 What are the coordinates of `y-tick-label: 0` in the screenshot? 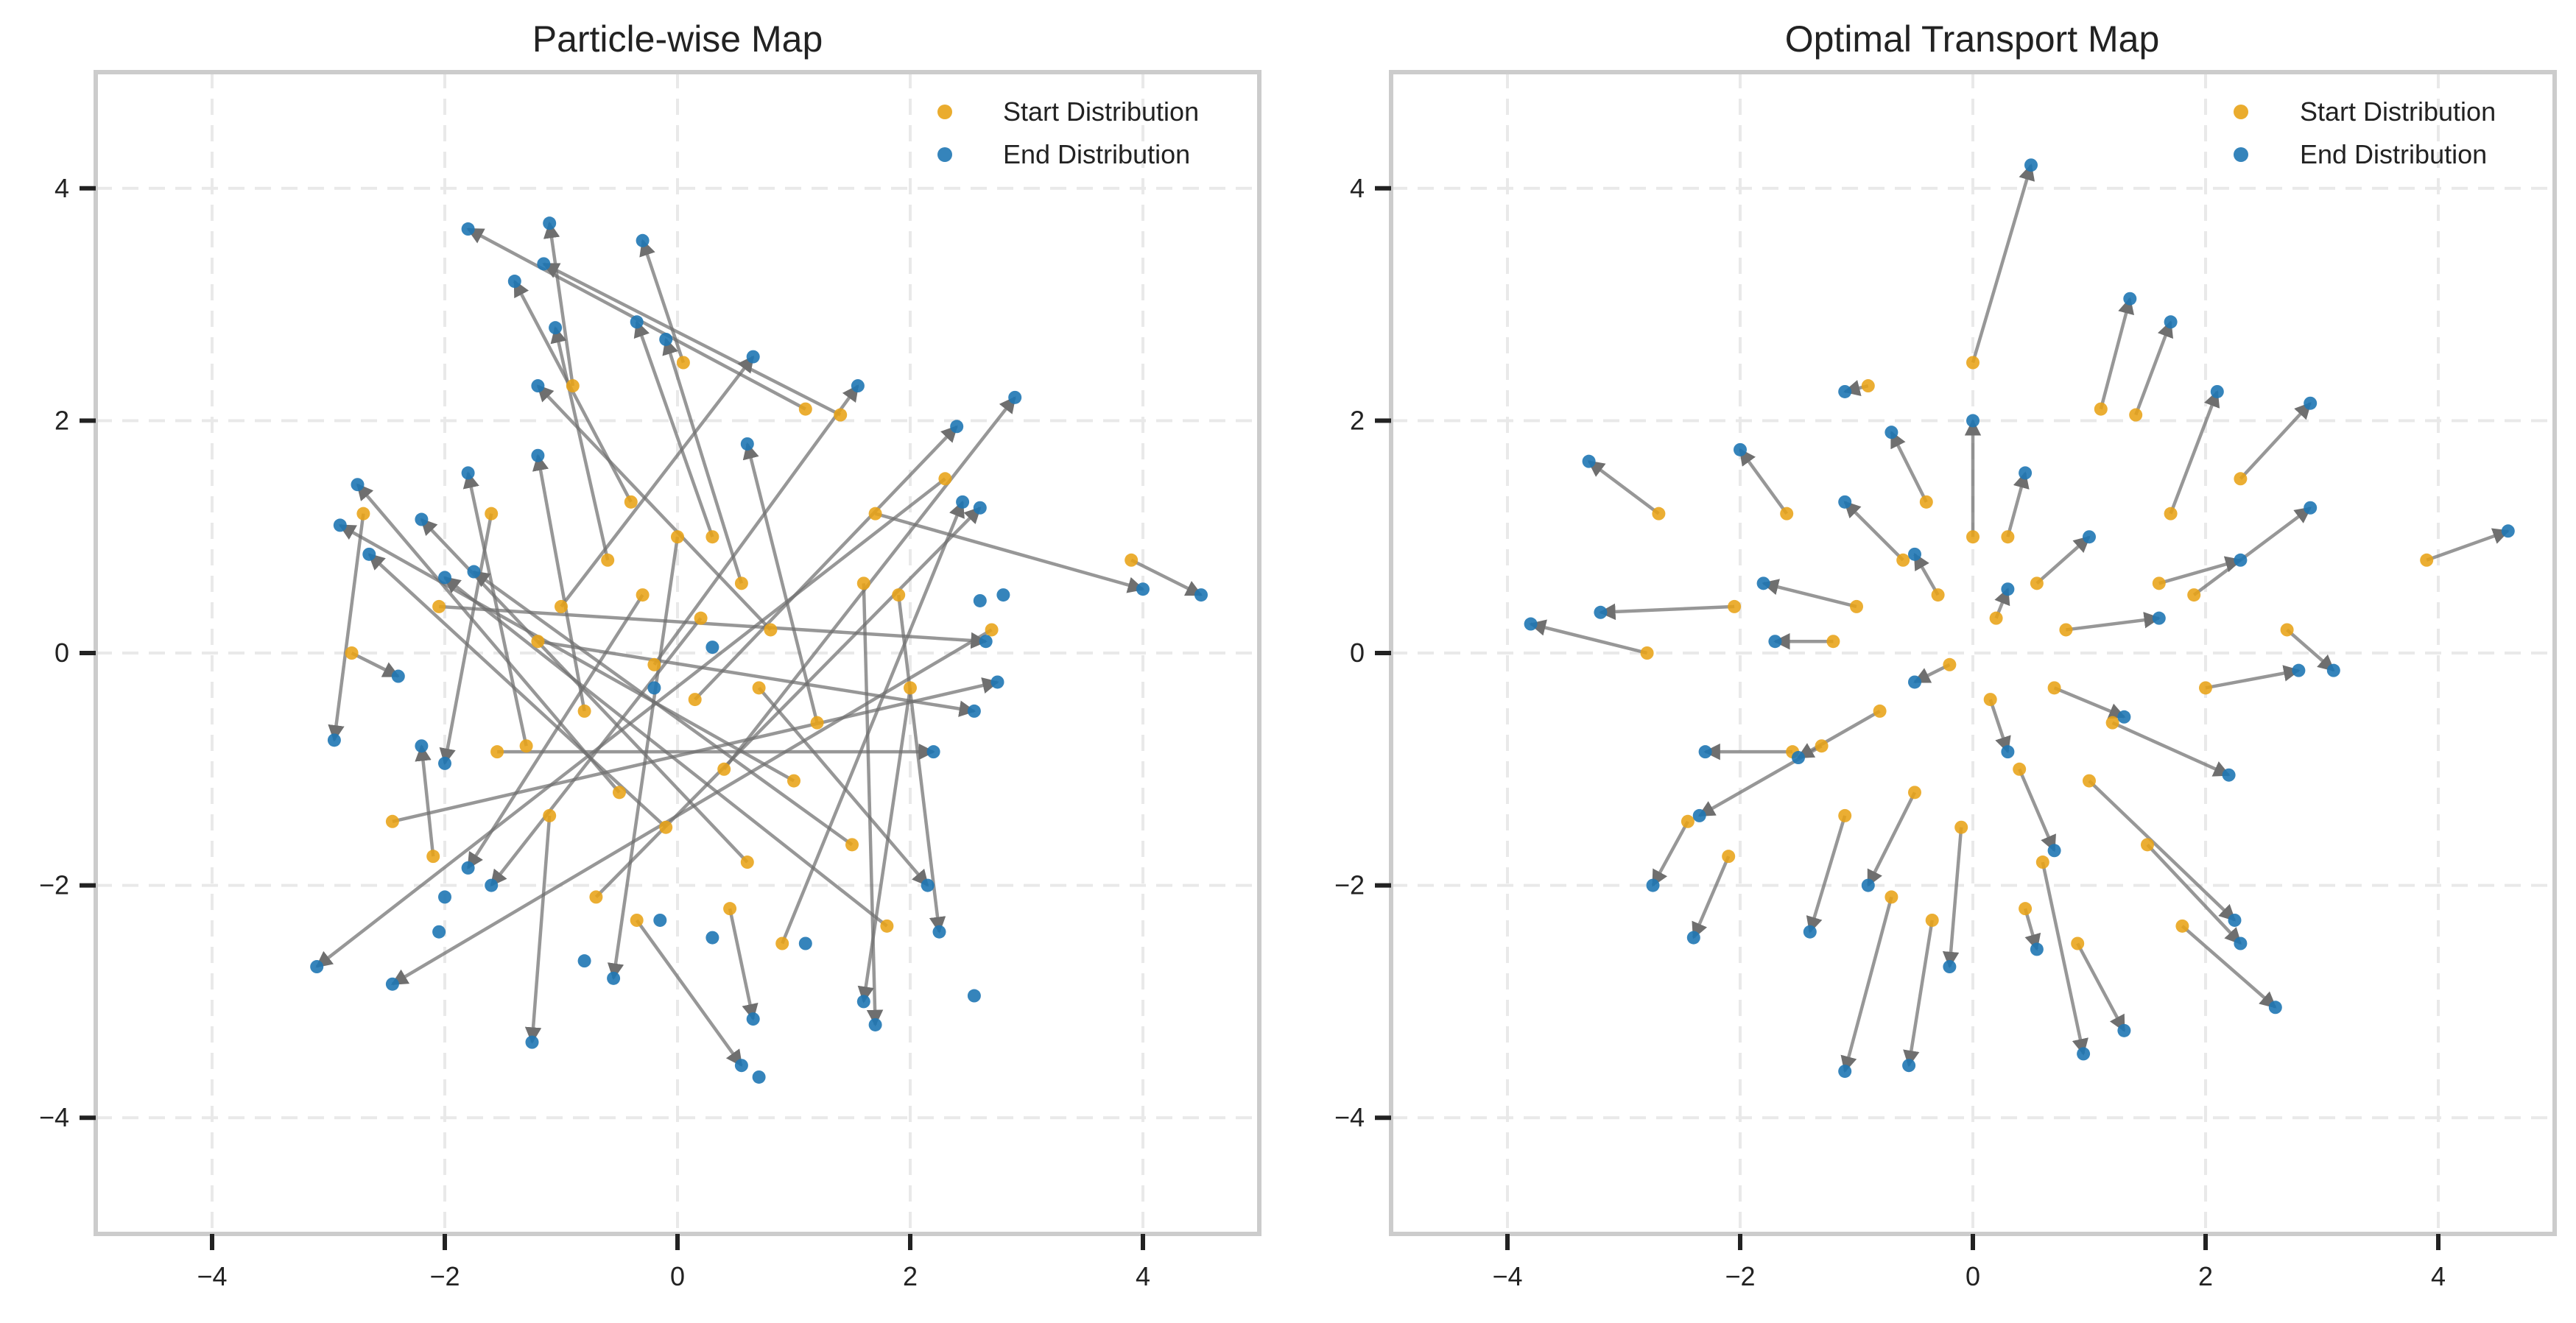 It's located at (1357, 653).